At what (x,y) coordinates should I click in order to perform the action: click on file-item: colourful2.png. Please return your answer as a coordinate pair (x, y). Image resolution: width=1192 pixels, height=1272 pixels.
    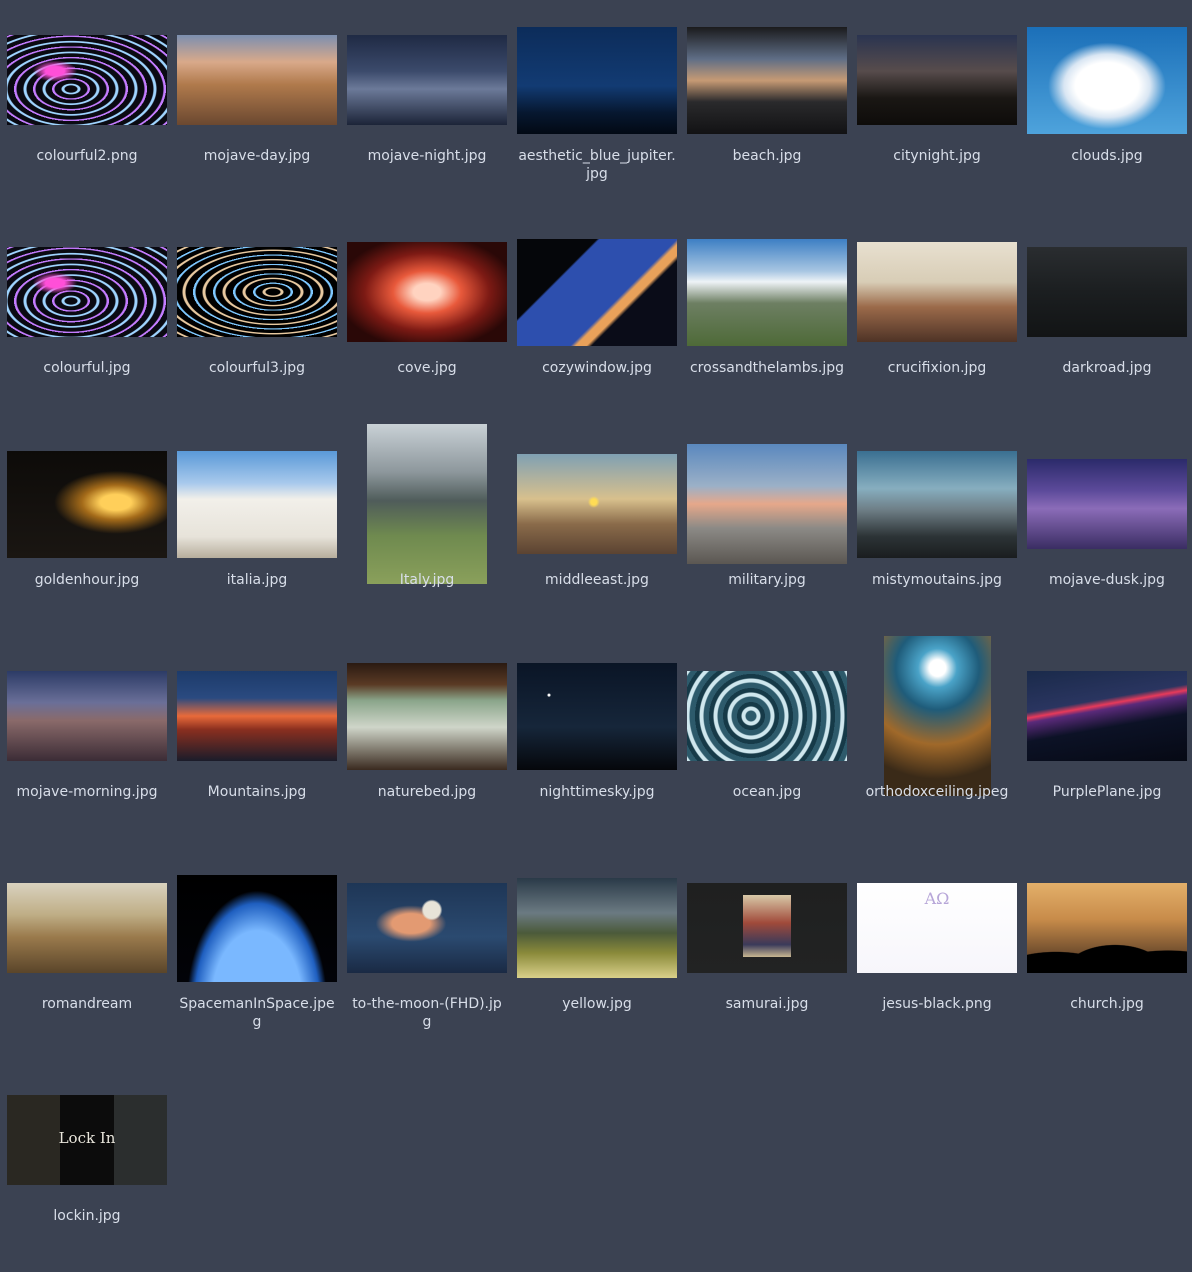
    Looking at the image, I should click on (87, 106).